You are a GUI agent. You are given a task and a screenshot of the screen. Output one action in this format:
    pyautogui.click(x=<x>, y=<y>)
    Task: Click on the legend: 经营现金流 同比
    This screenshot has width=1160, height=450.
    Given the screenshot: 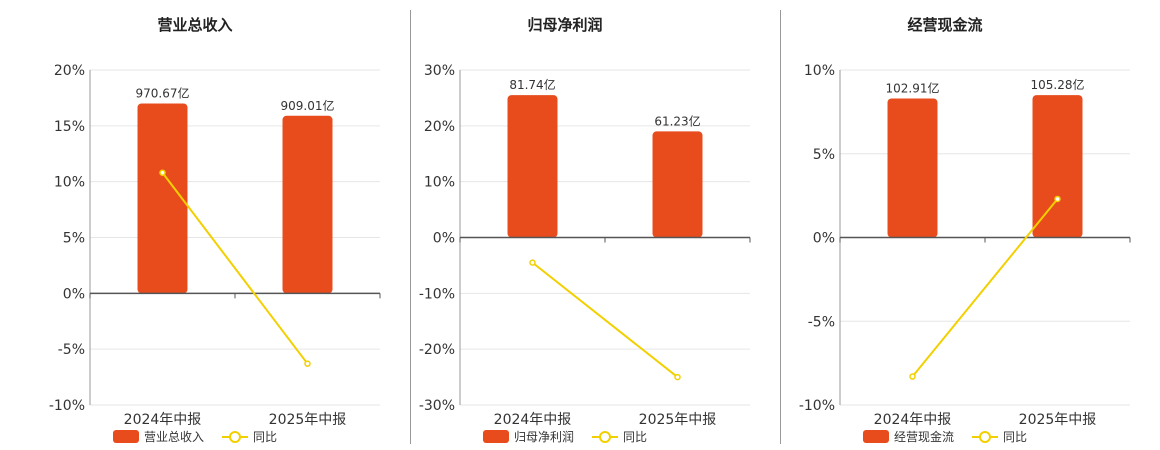 What is the action you would take?
    pyautogui.click(x=945, y=436)
    